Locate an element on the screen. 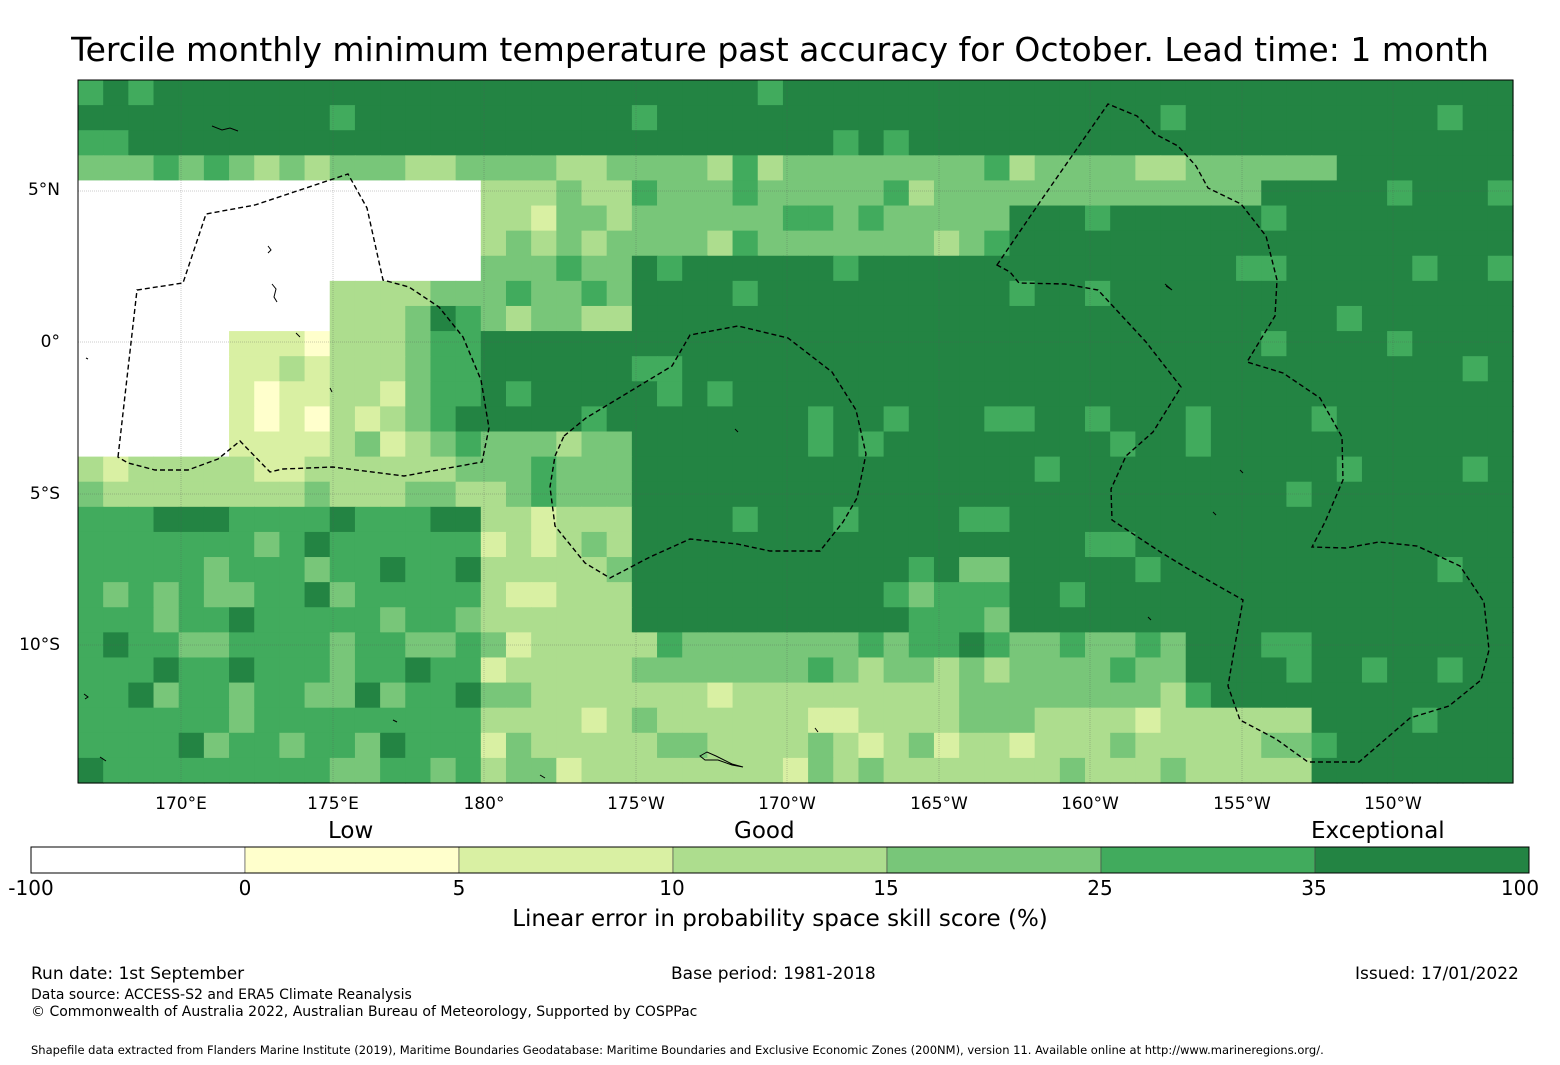 The width and height of the screenshot is (1560, 1065). island-nauru is located at coordinates (87, 358).